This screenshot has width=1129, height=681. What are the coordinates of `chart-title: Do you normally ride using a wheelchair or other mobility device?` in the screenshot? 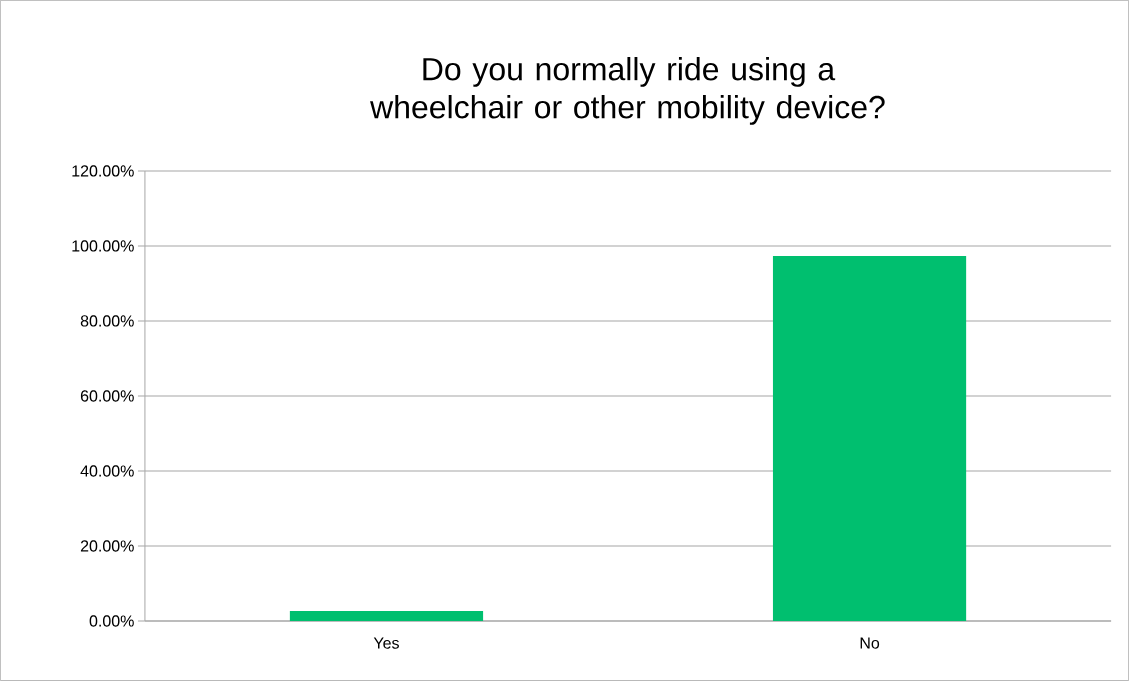 It's located at (627, 91).